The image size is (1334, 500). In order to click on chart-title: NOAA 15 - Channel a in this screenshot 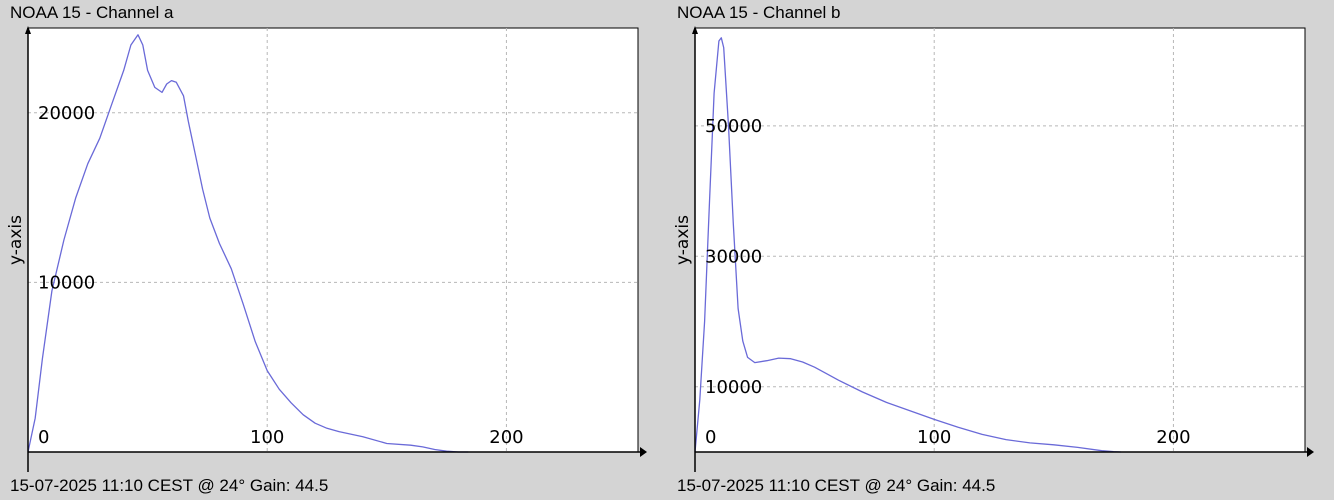, I will do `click(92, 12)`.